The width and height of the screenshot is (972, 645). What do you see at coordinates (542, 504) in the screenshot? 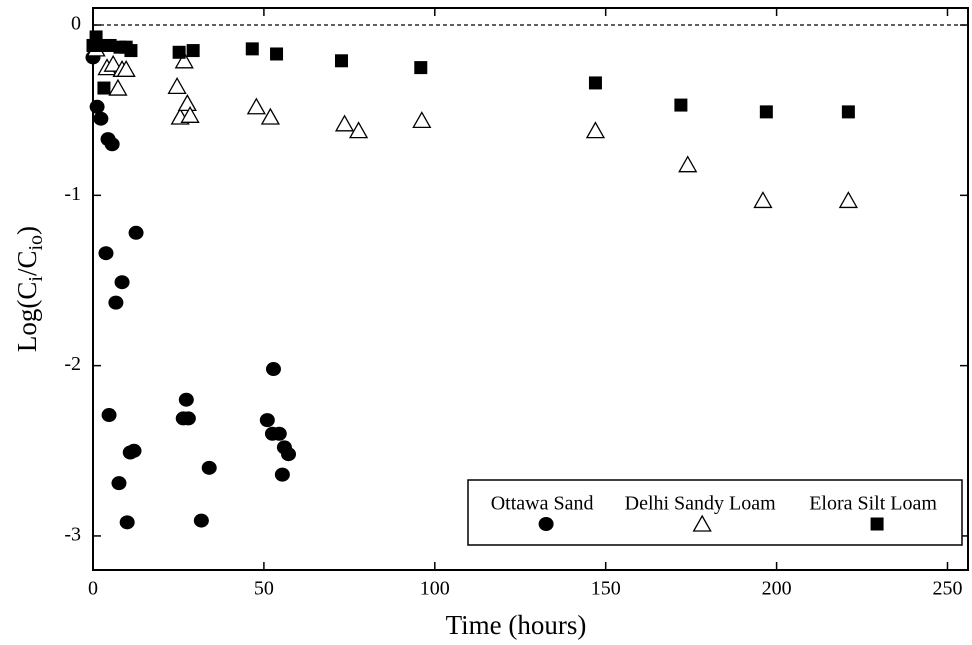
I see `legend-label: Ottawa Sand` at bounding box center [542, 504].